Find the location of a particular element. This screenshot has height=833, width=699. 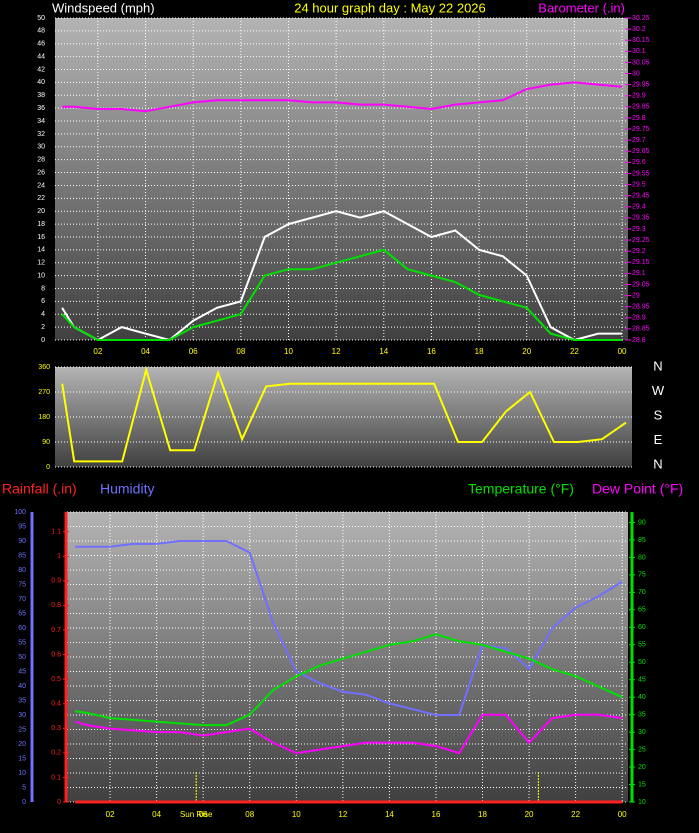

y-tick-label: 5 is located at coordinates (24, 787).